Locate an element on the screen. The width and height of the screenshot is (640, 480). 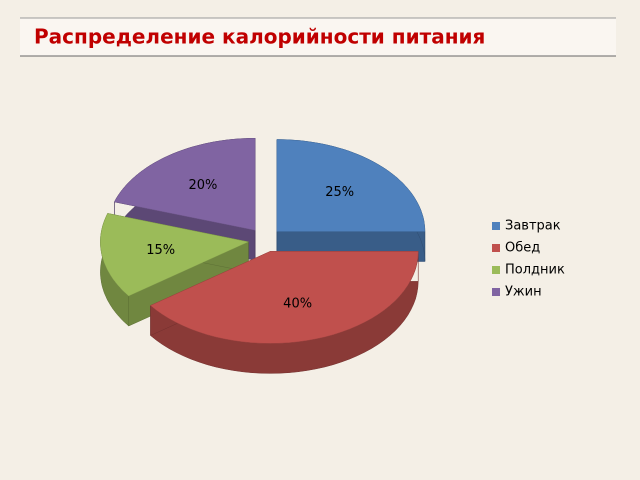
data-label: 40% is located at coordinates (297, 303).